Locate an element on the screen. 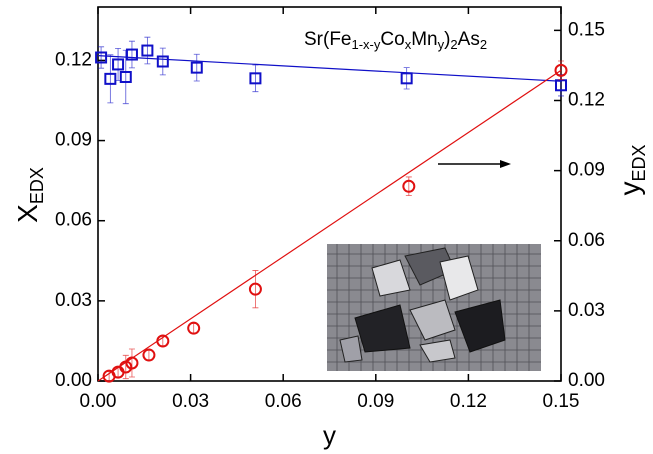  x-tick-label: 0.03 is located at coordinates (190, 401).